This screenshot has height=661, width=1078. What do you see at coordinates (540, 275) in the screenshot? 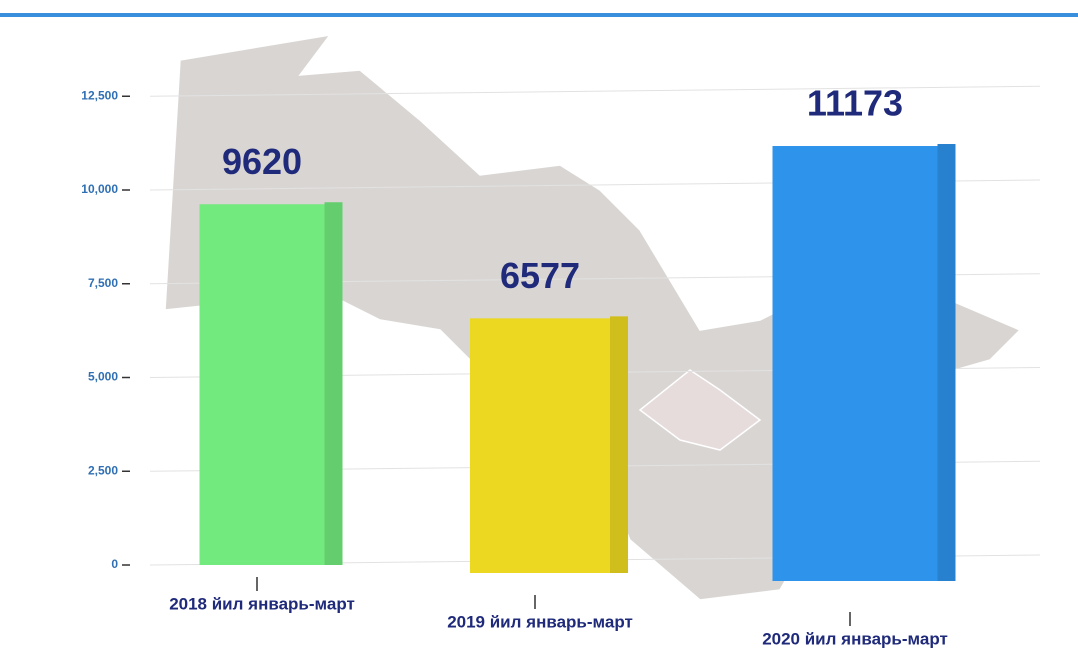
I see `value-label: 6577` at bounding box center [540, 275].